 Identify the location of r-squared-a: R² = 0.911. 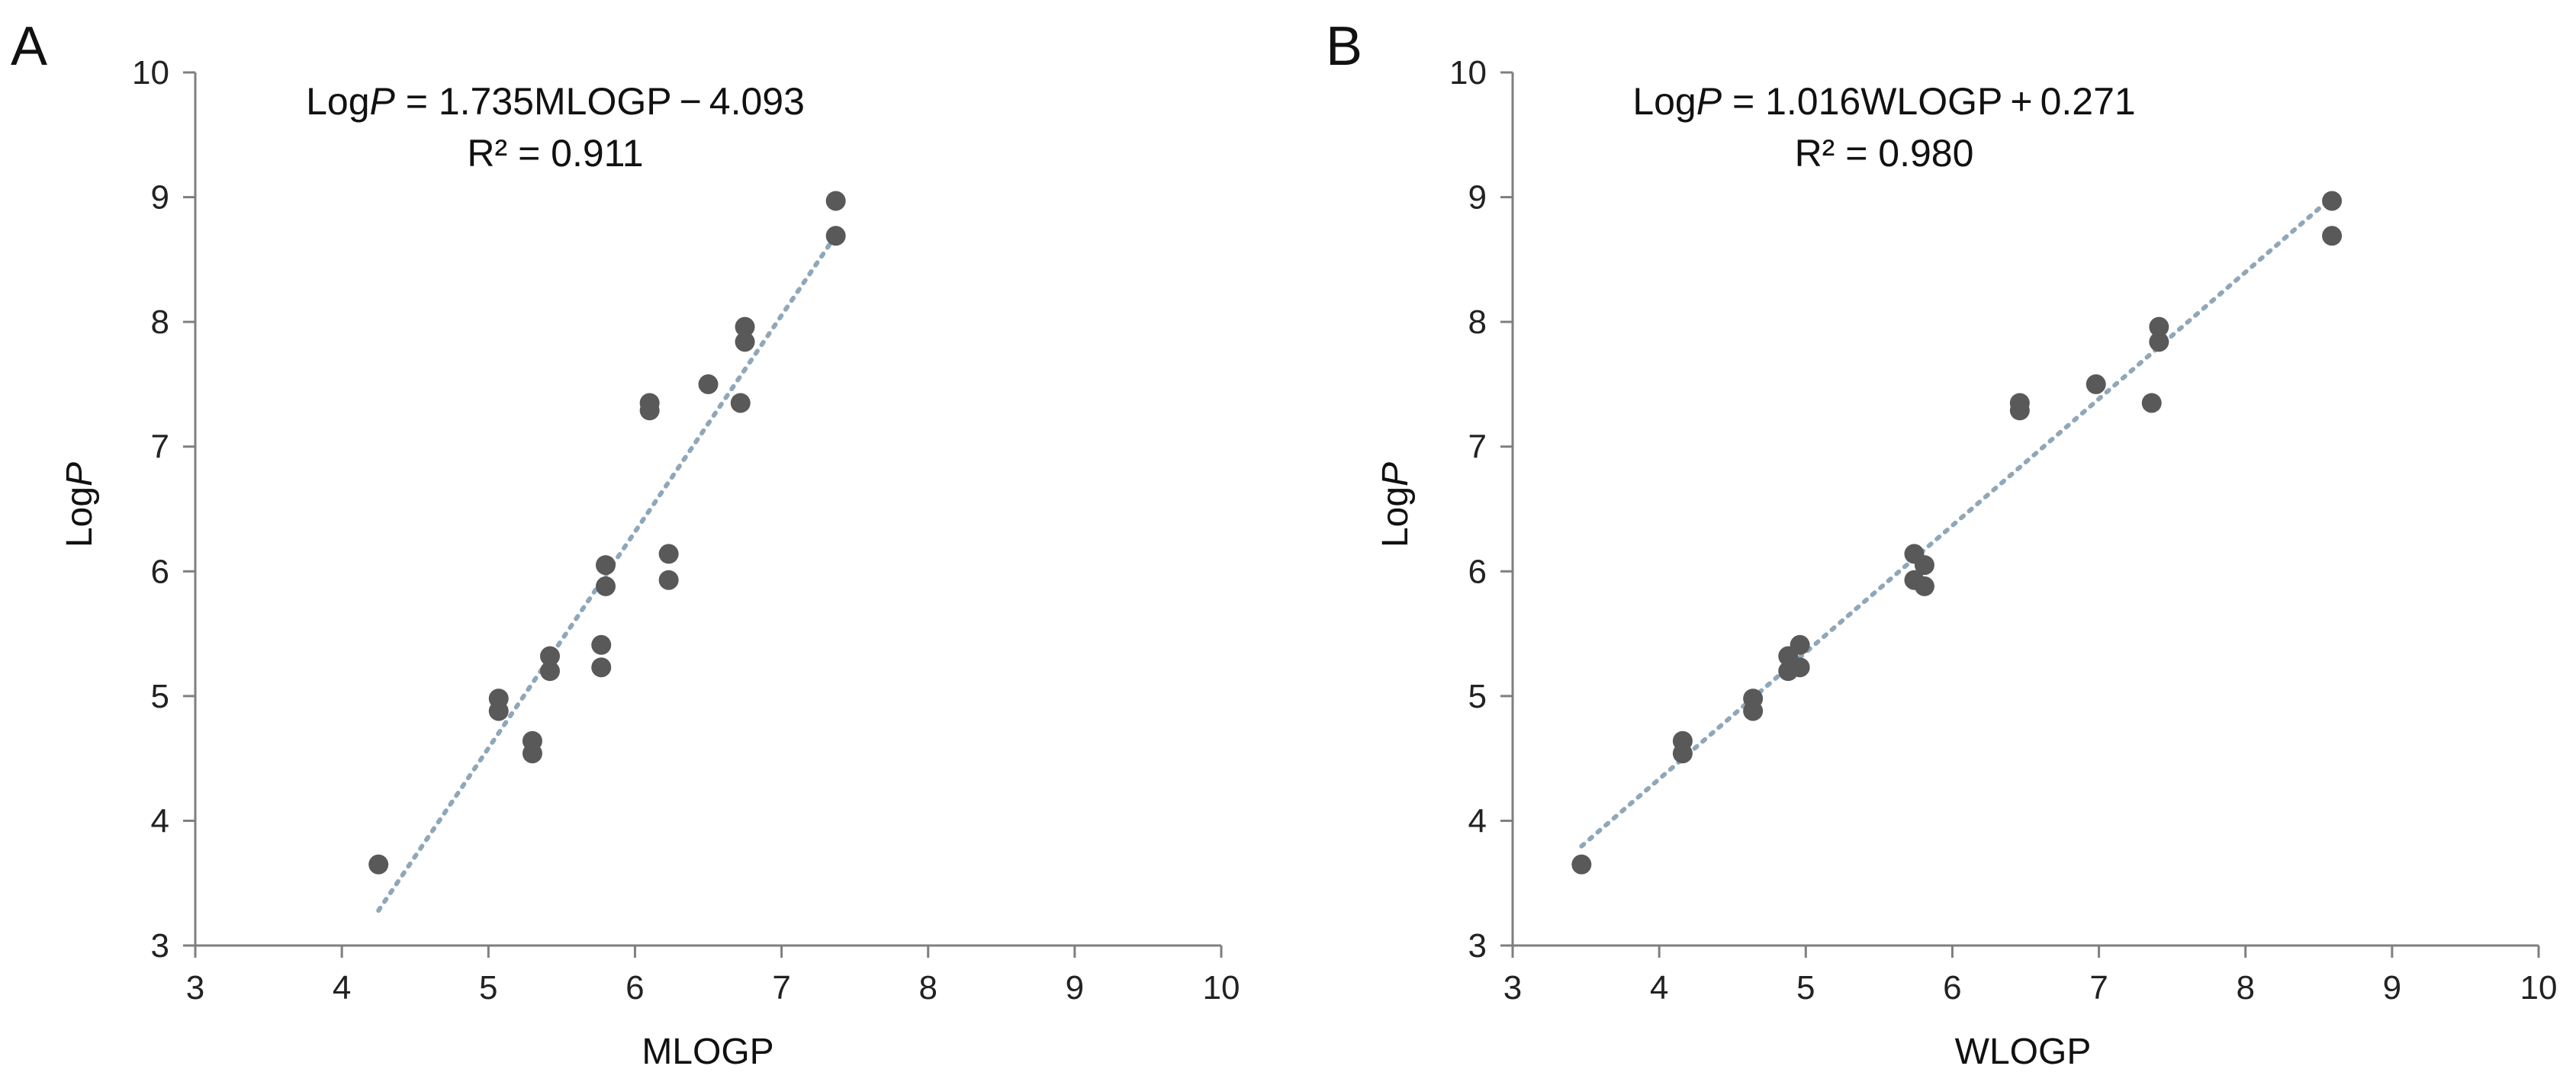
(555, 154).